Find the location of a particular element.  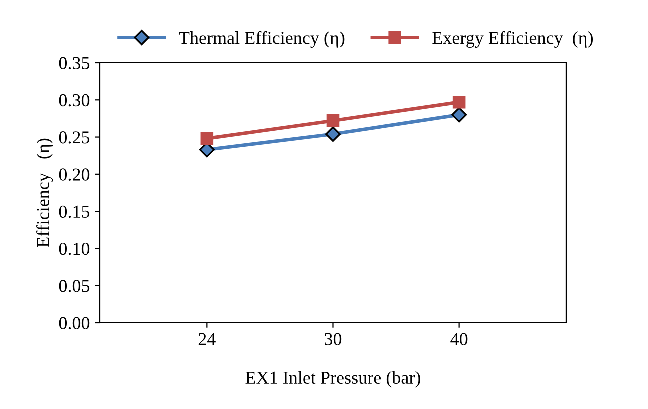

y-axis-title: Efficiency (η) is located at coordinates (45, 193).